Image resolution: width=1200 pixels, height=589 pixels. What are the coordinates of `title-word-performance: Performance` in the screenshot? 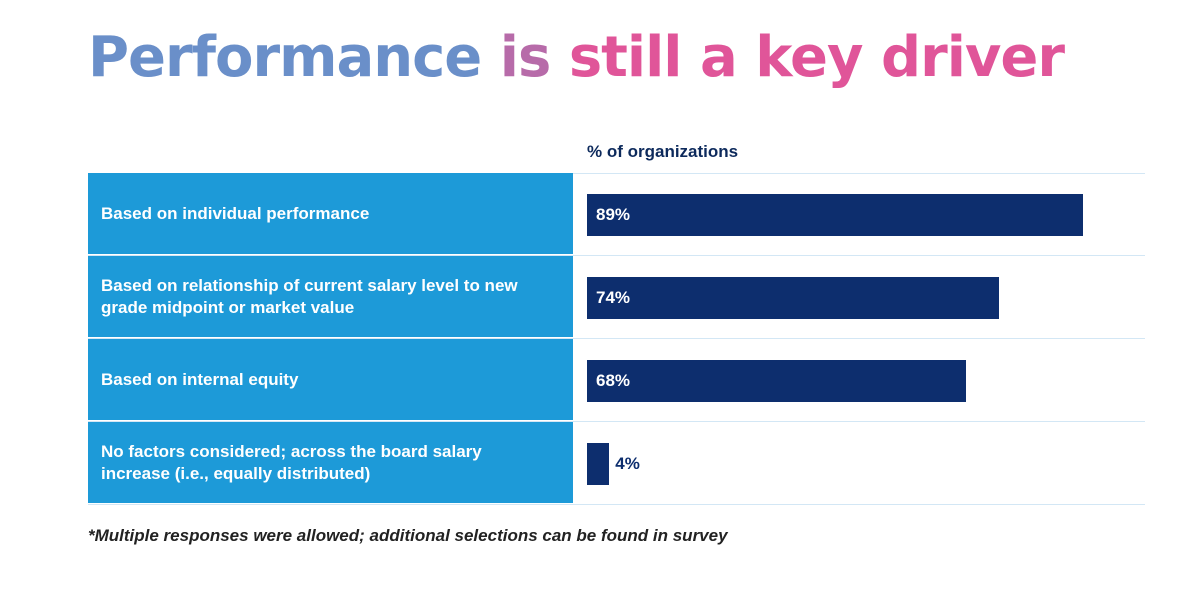 It's located at (285, 57).